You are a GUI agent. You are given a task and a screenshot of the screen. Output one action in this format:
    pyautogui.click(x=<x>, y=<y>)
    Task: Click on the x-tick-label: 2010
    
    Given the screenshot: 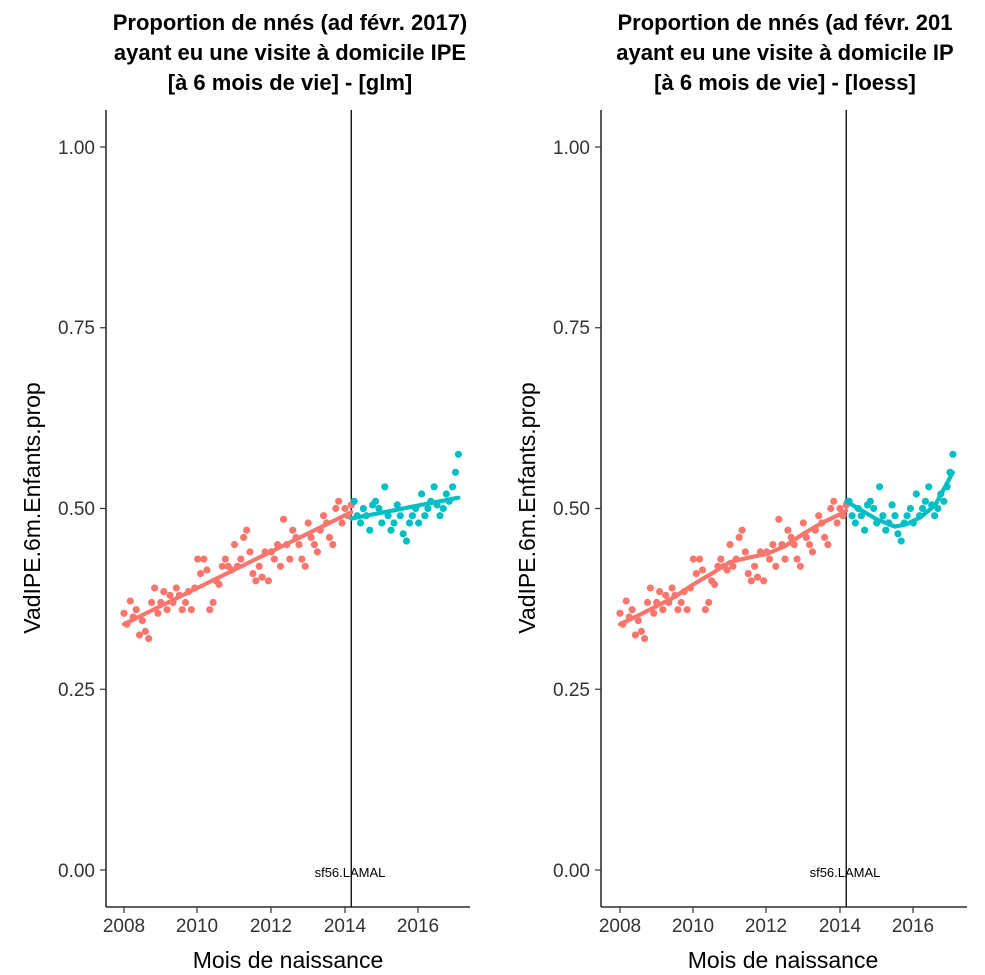 What is the action you would take?
    pyautogui.click(x=197, y=926)
    